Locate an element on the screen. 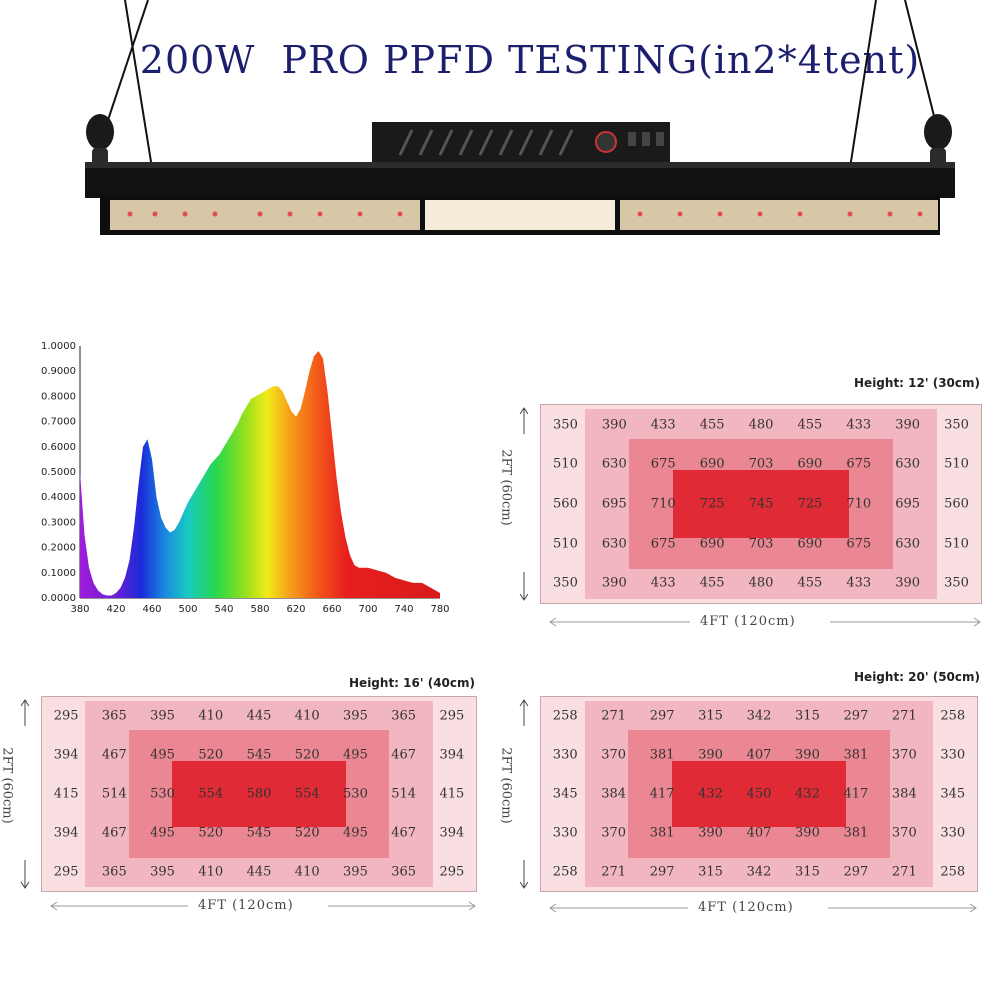 The width and height of the screenshot is (1000, 1000). grid-height-title: Height: 12' (30cm) is located at coordinates (917, 383).